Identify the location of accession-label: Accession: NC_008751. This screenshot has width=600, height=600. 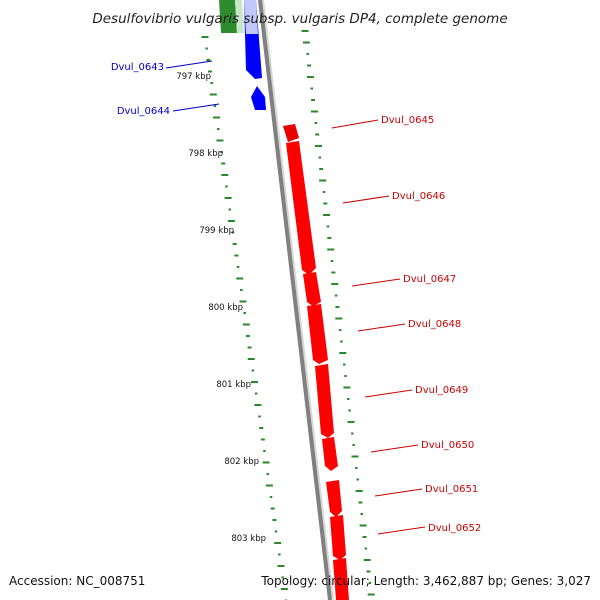
(77, 581).